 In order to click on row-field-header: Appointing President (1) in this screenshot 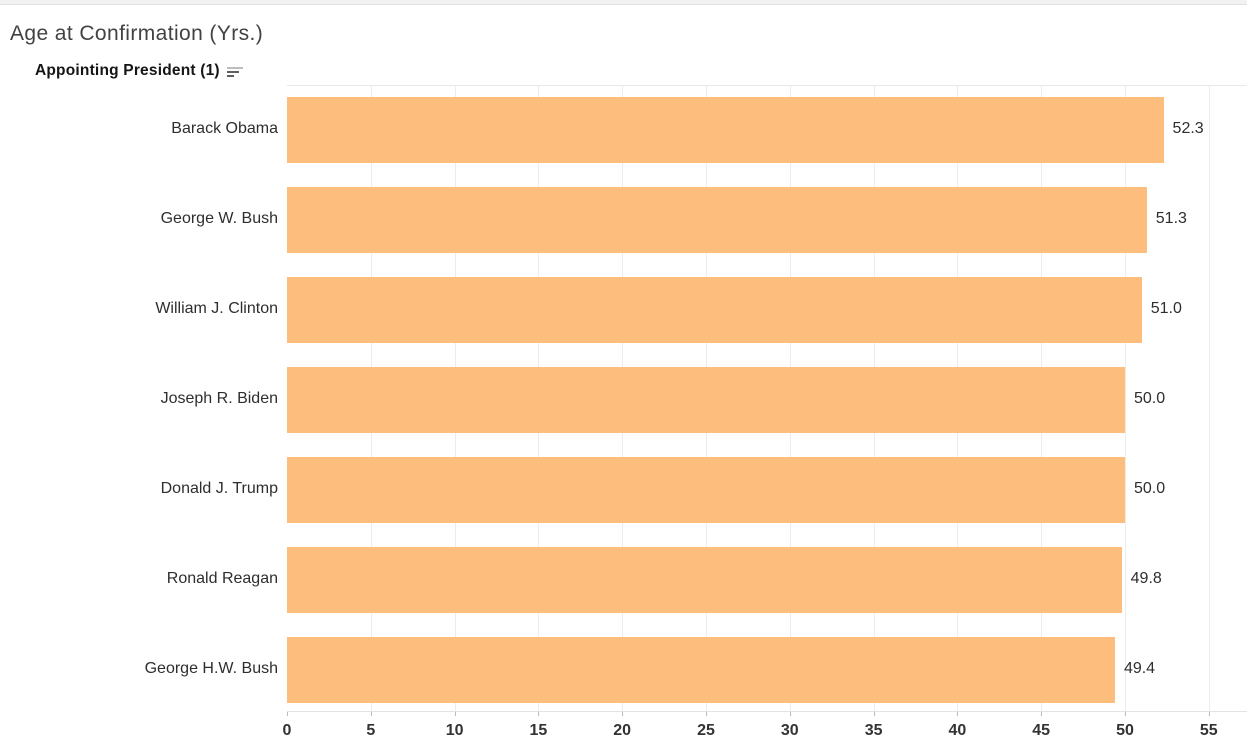, I will do `click(139, 71)`.